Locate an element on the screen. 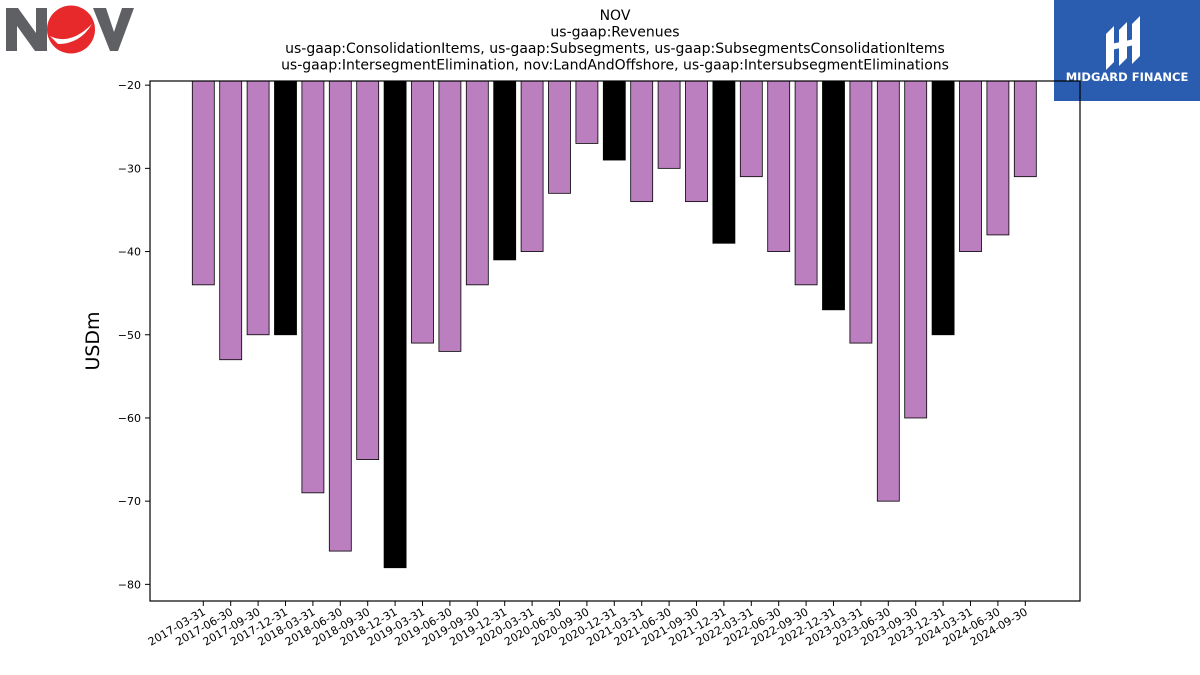 The height and width of the screenshot is (675, 1200). y-axis-ticks: −20 −30 −40 −50 −60 −70 −80 is located at coordinates (134, 335).